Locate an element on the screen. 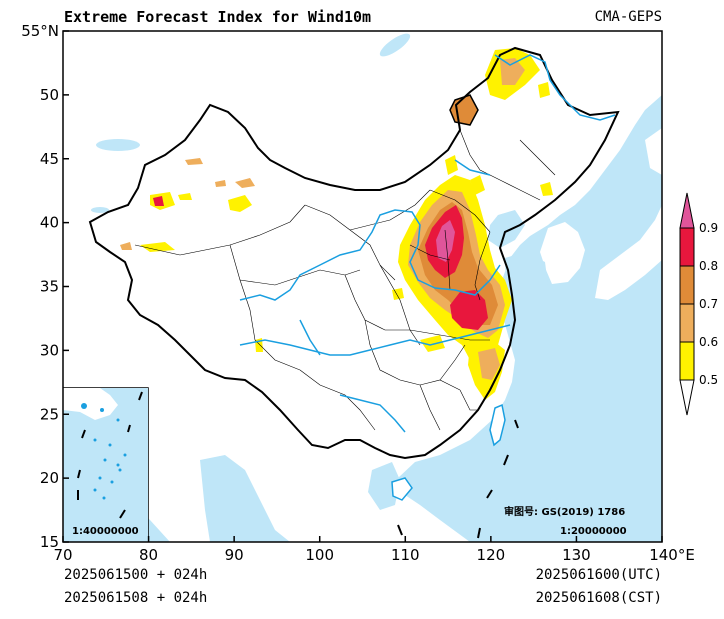  legend-swatch-0.6-0.7 is located at coordinates (687, 323).